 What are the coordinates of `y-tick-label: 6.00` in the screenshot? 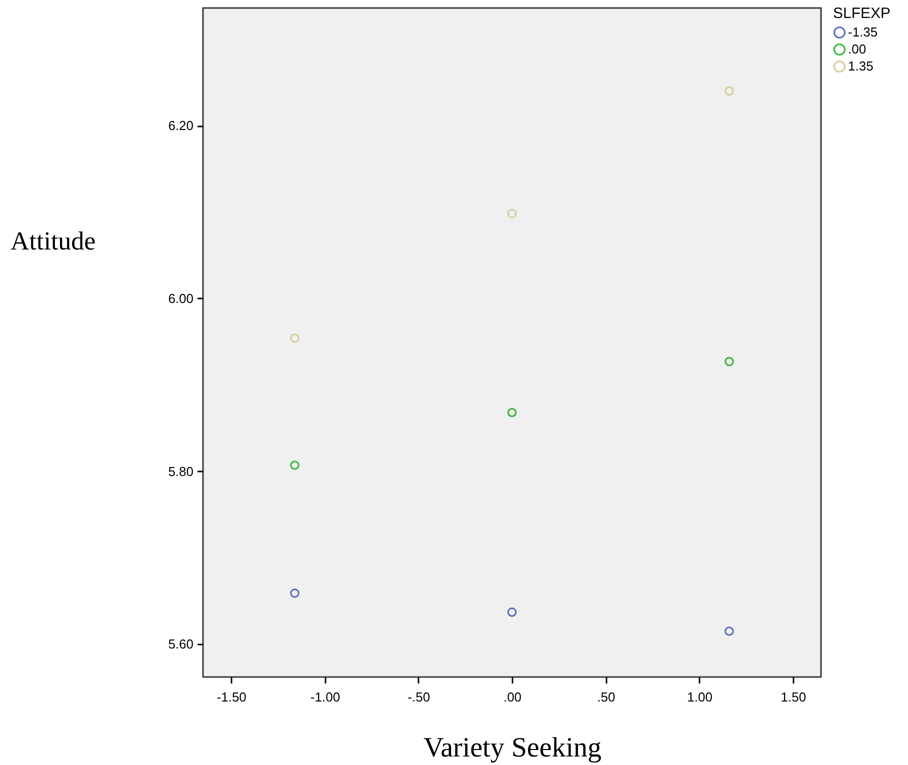 It's located at (181, 298).